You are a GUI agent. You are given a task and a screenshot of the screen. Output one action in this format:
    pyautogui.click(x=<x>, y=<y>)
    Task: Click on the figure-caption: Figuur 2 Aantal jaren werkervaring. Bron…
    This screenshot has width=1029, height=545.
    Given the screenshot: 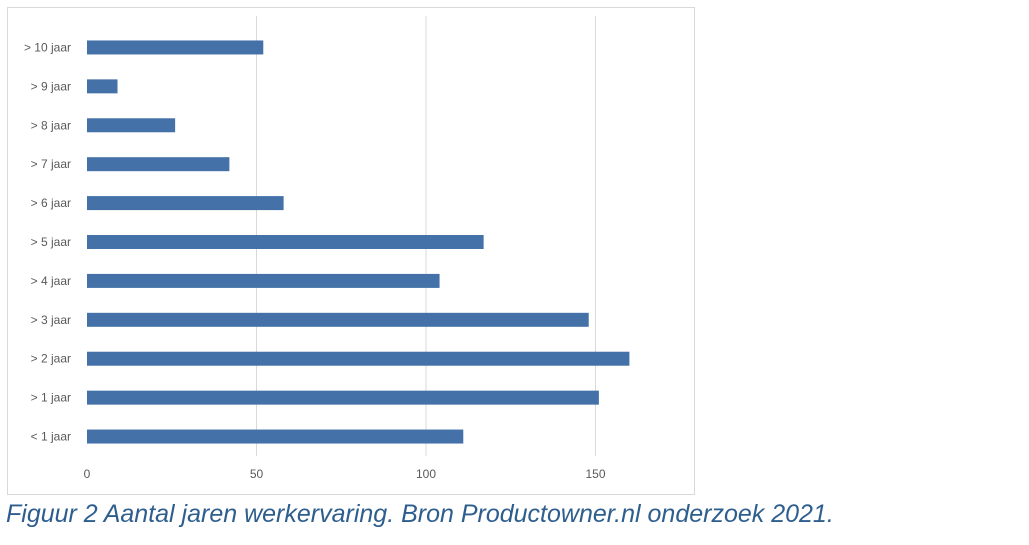 What is the action you would take?
    pyautogui.click(x=420, y=514)
    